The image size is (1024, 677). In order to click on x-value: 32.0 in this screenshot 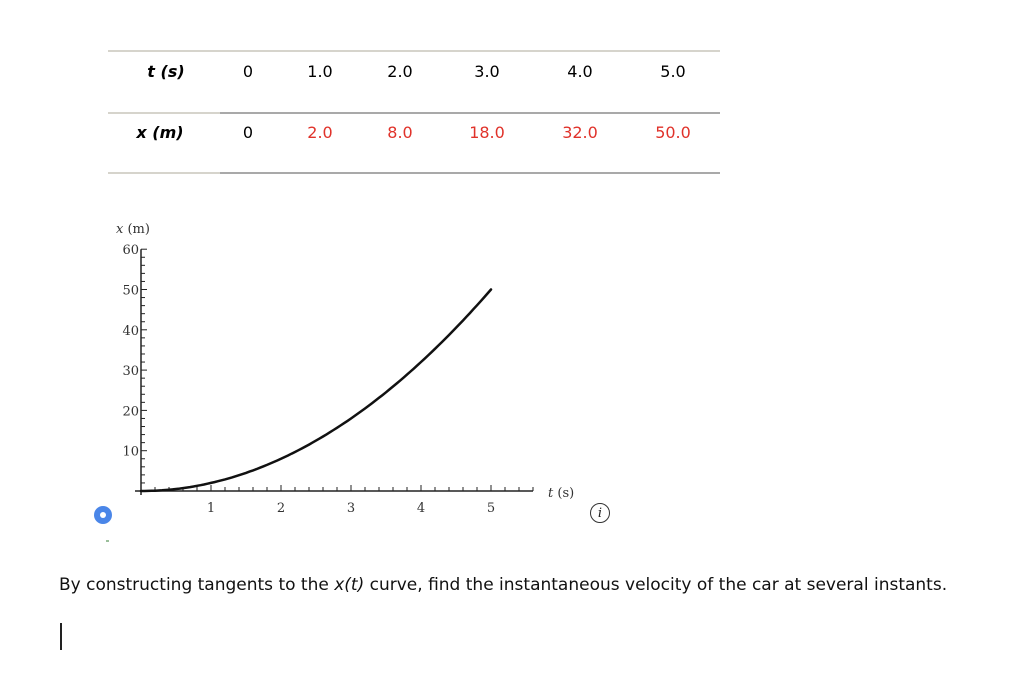, I will do `click(580, 132)`.